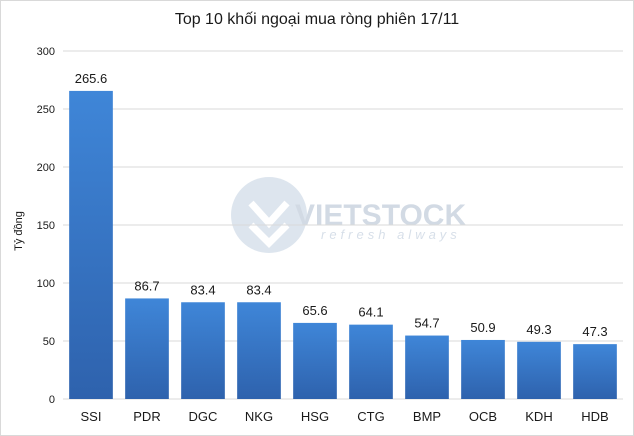 The image size is (634, 436). What do you see at coordinates (427, 367) in the screenshot?
I see `bar-bmp` at bounding box center [427, 367].